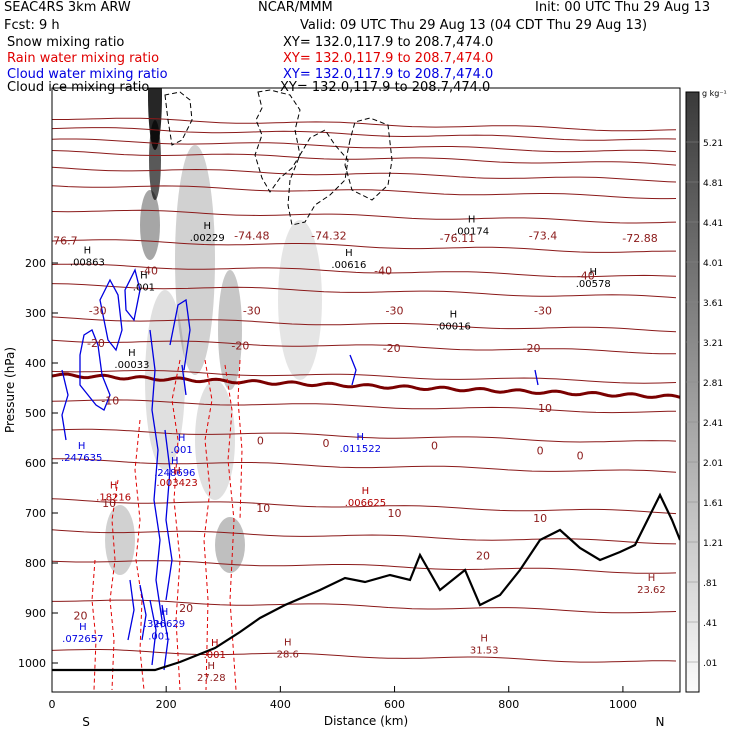  What do you see at coordinates (710, 624) in the screenshot?
I see `colorbar-label: .41` at bounding box center [710, 624].